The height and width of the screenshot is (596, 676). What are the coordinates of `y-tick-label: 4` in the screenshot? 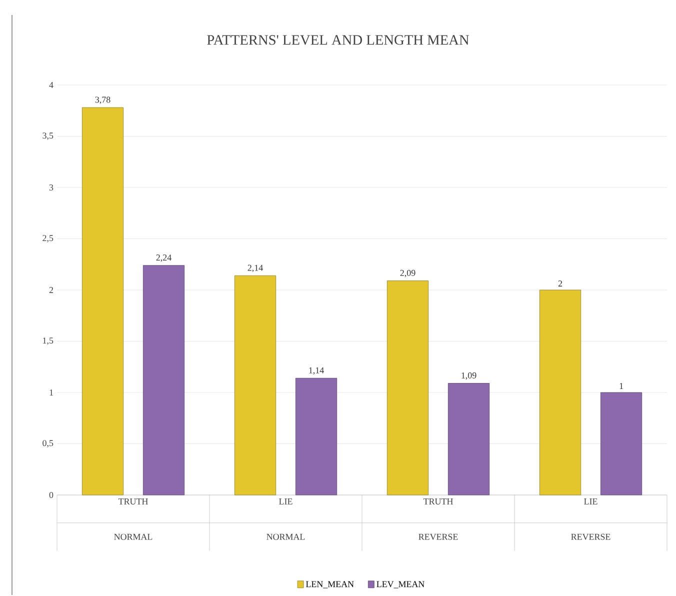 It's located at (51, 85).